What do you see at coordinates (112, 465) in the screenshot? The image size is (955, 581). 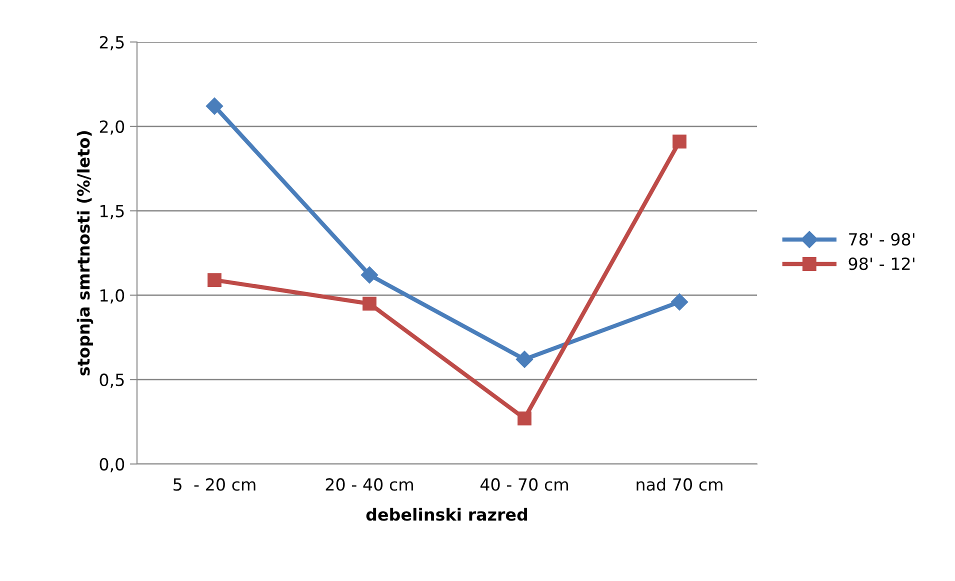 I see `y-tick-label: 0,0` at bounding box center [112, 465].